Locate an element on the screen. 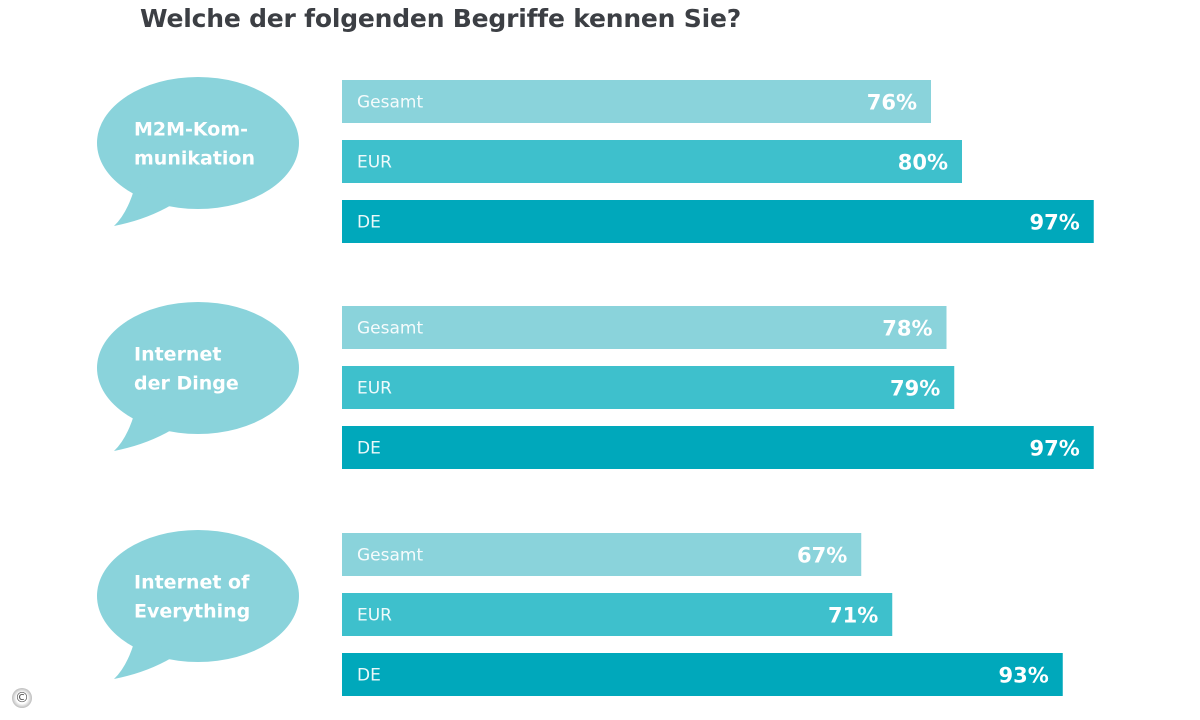 The width and height of the screenshot is (1200, 720). bubble-label: Internet of is located at coordinates (192, 583).